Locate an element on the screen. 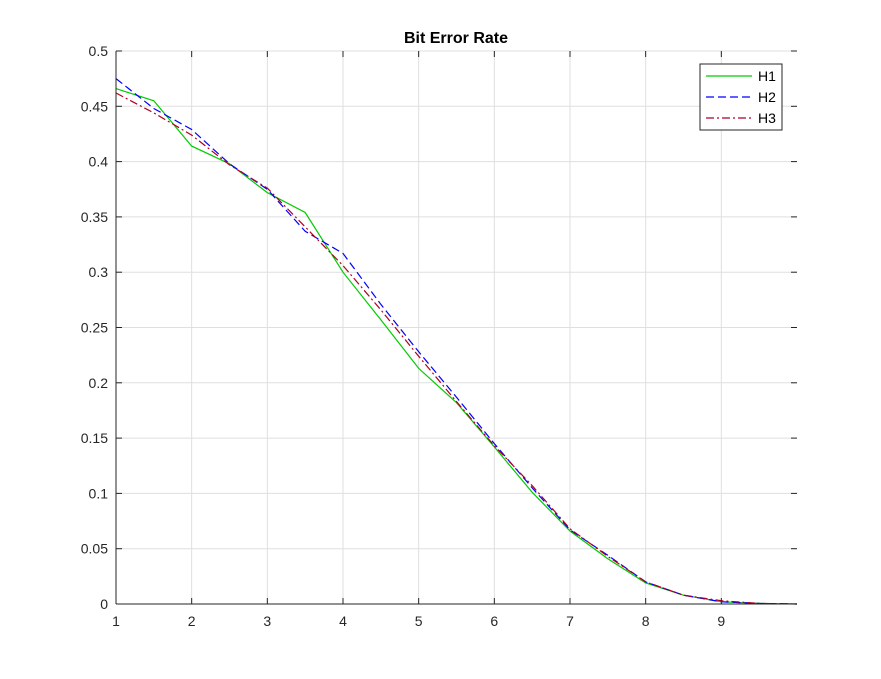 This screenshot has width=881, height=679. y-tick-label: 0.05 is located at coordinates (94, 549).